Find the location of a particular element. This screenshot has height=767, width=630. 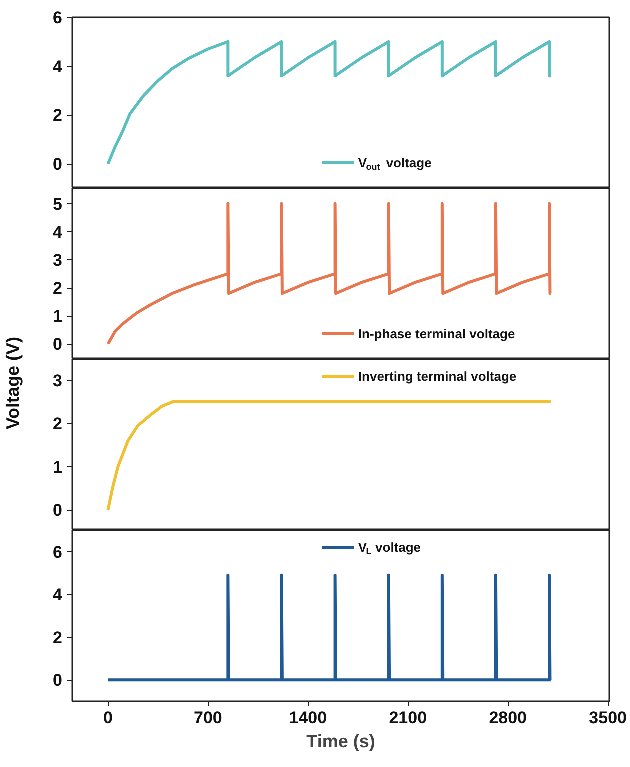

legend-label: In-phase terminal voltage is located at coordinates (437, 334).